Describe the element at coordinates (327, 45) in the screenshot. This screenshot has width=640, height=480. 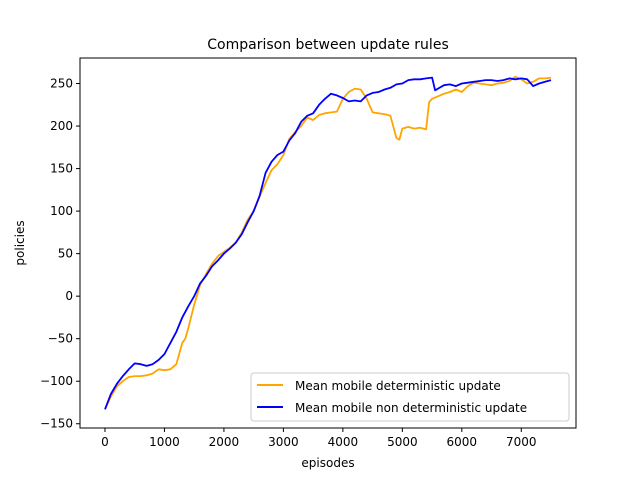
I see `chart-title: Comparison between update rules` at that location.